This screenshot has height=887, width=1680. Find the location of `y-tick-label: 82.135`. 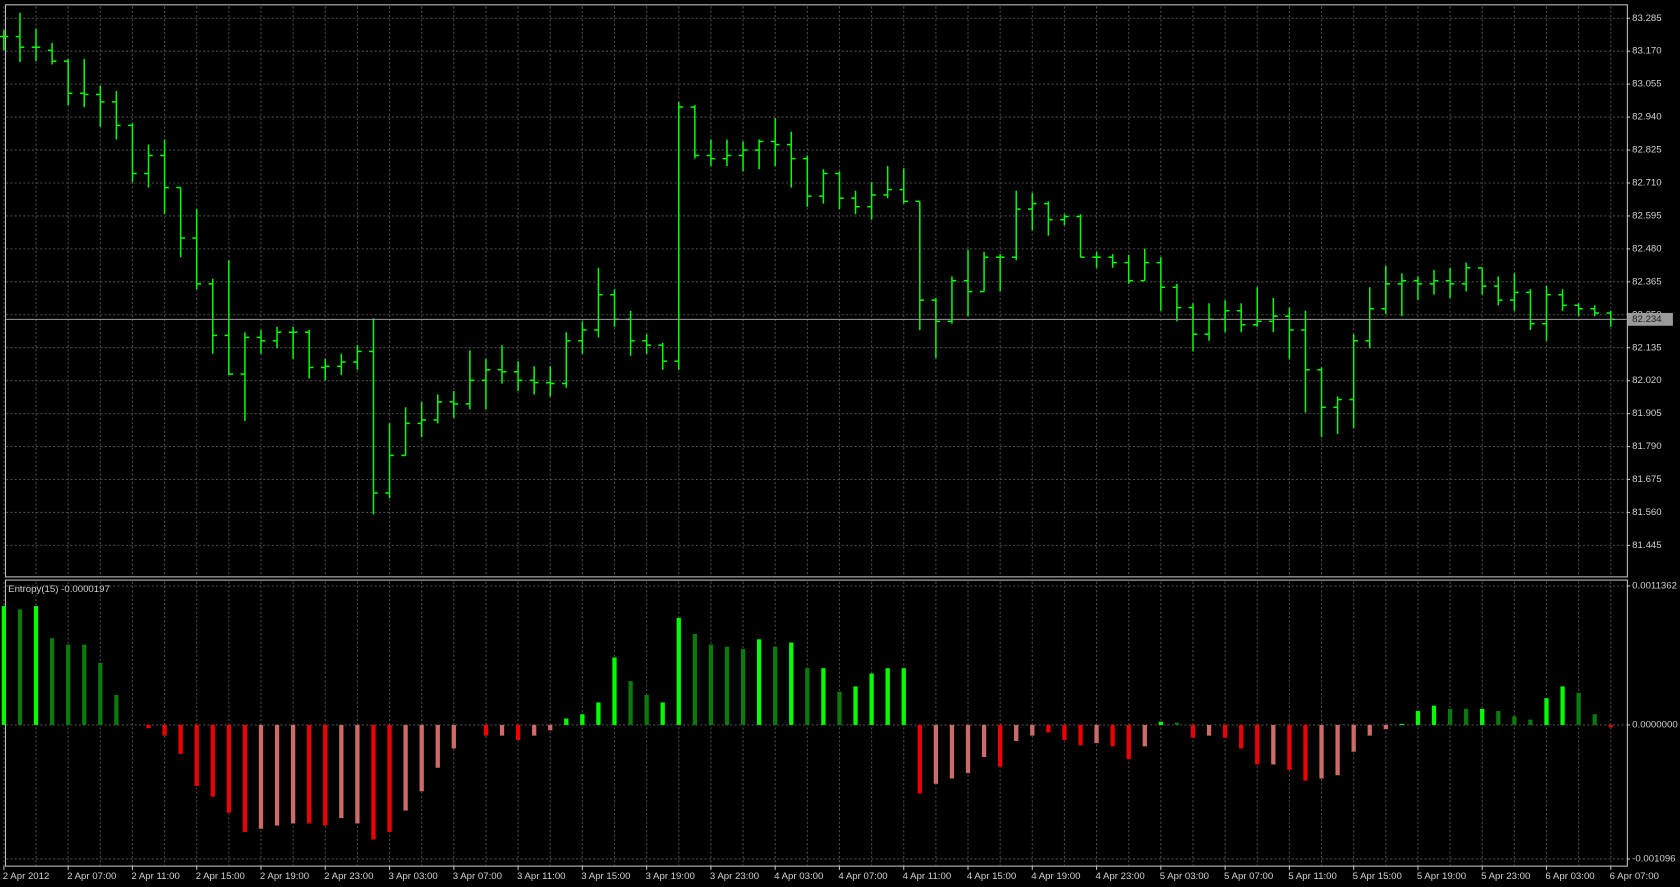

y-tick-label: 82.135 is located at coordinates (1646, 347).